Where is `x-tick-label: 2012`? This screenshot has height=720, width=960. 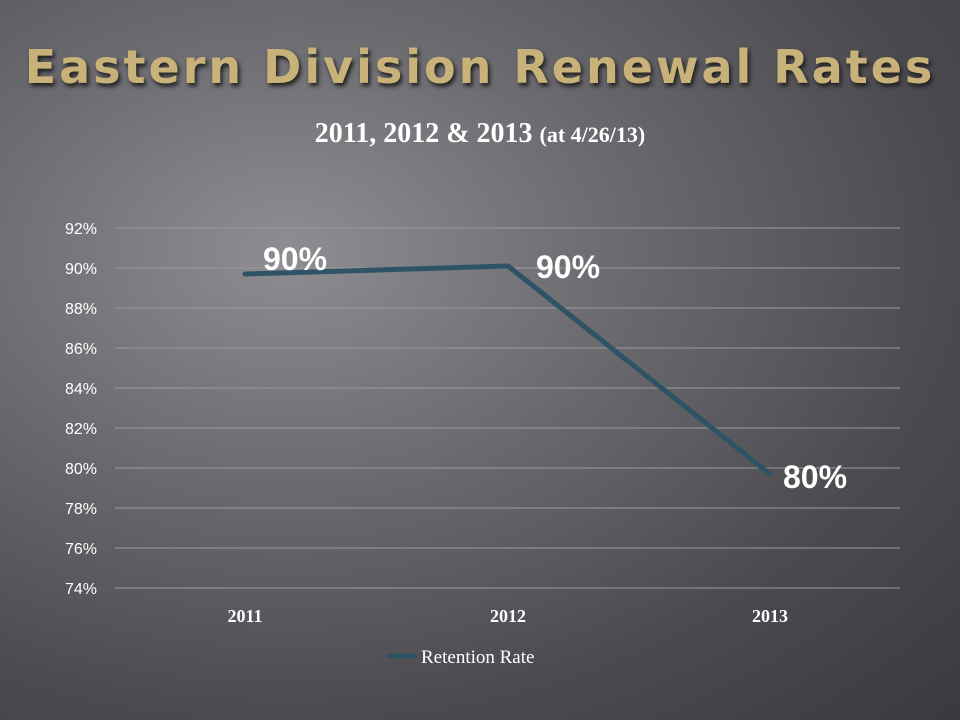
x-tick-label: 2012 is located at coordinates (508, 616).